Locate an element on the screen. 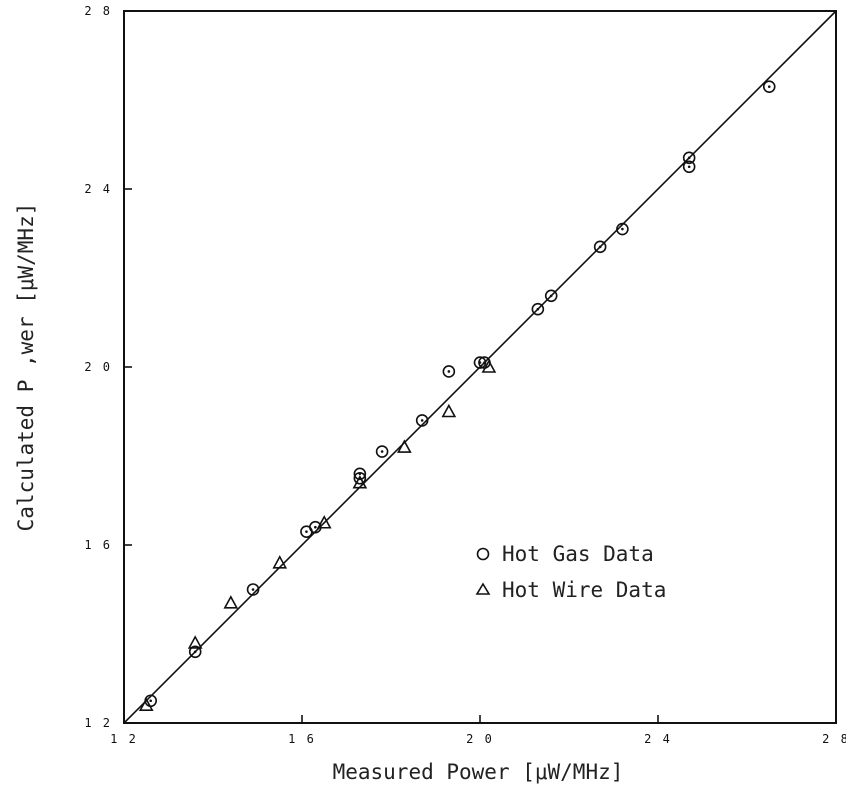  y-axis-ticks: 1 2 1 6 2 0 2 4 2 8 is located at coordinates (108, 367).